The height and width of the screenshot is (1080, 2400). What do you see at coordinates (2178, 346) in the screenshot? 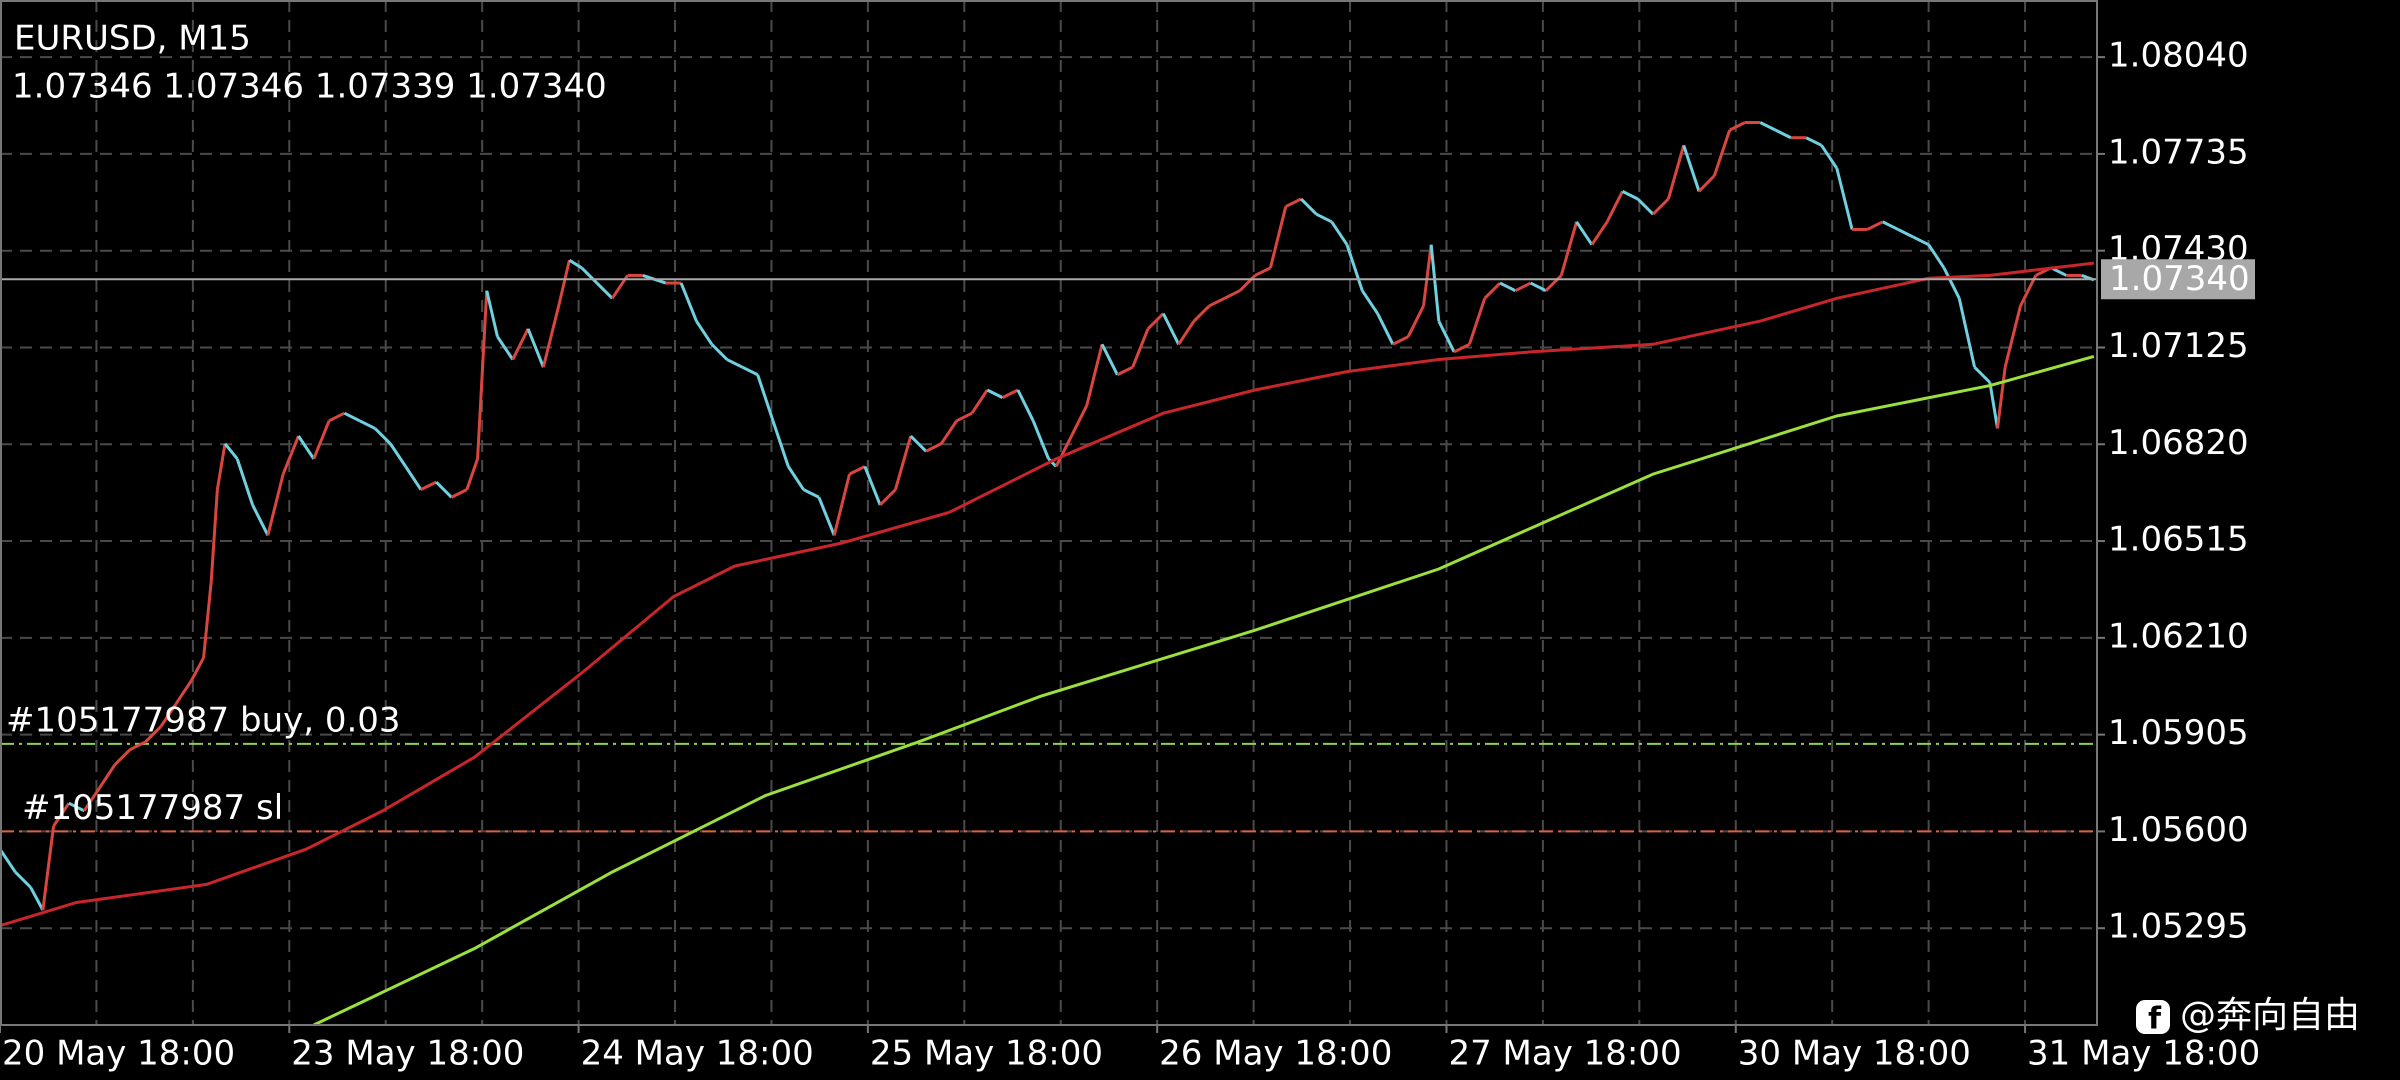
I see `y-tick-label: 1.07125` at bounding box center [2178, 346].